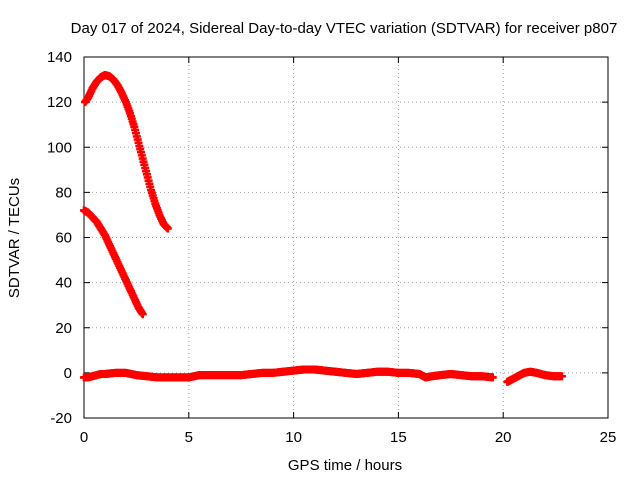 This screenshot has height=480, width=640. I want to click on x-tick-label: 10, so click(293, 437).